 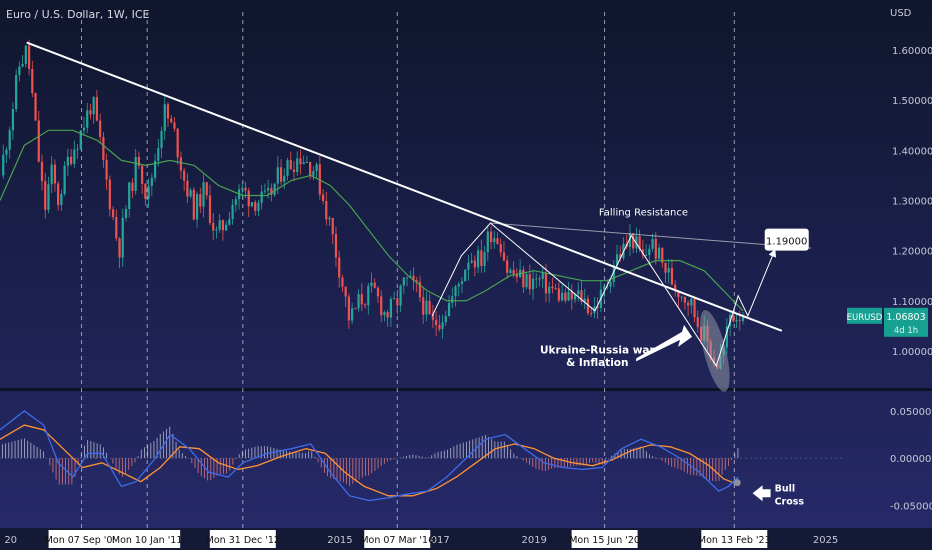 I want to click on macd-histogram, so click(x=370, y=456).